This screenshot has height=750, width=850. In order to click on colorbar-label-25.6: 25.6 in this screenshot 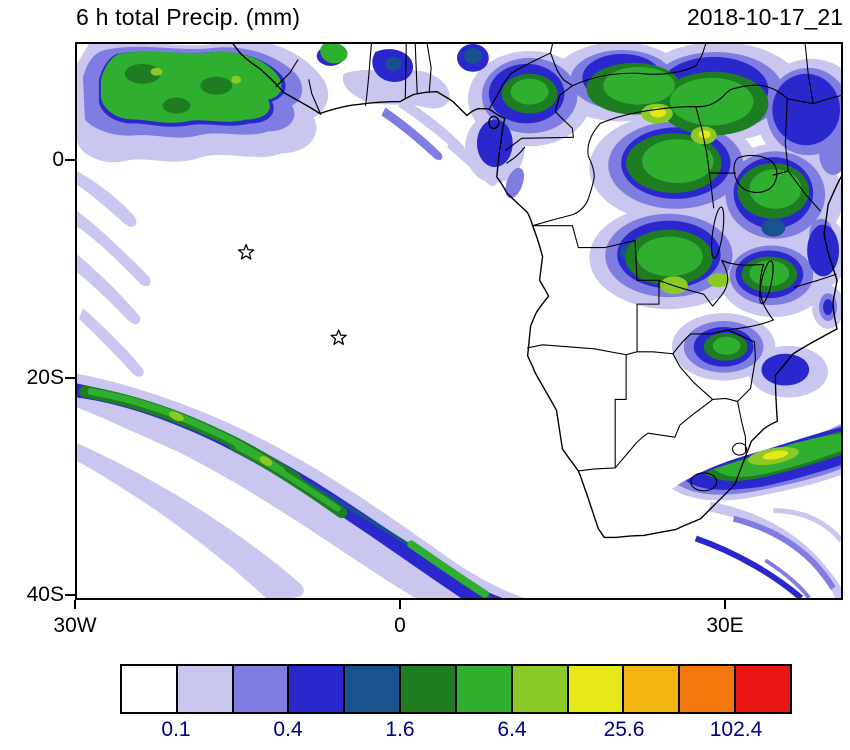, I will do `click(624, 729)`.